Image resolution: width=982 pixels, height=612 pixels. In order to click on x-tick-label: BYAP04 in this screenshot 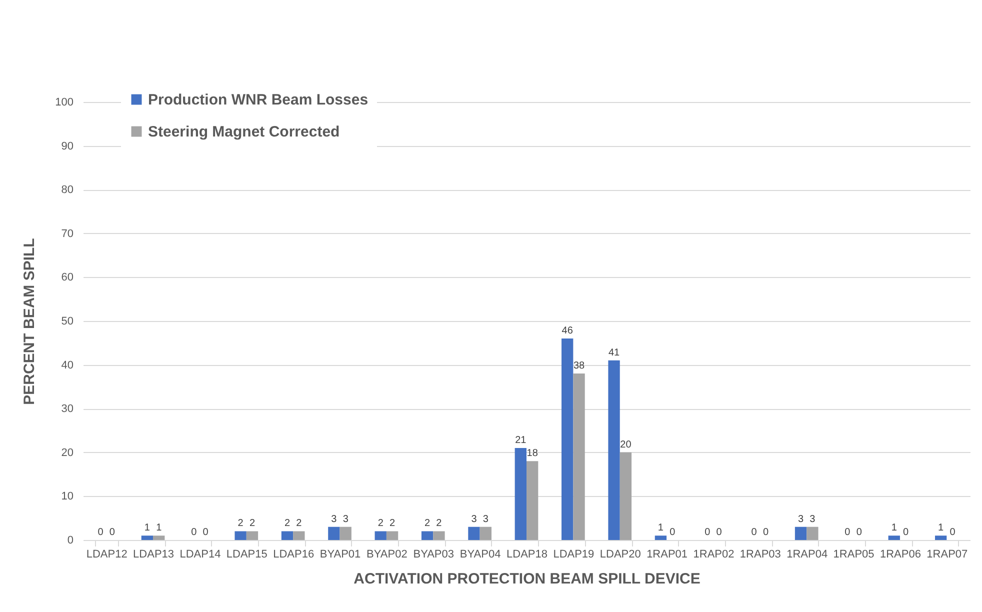, I will do `click(480, 554)`.